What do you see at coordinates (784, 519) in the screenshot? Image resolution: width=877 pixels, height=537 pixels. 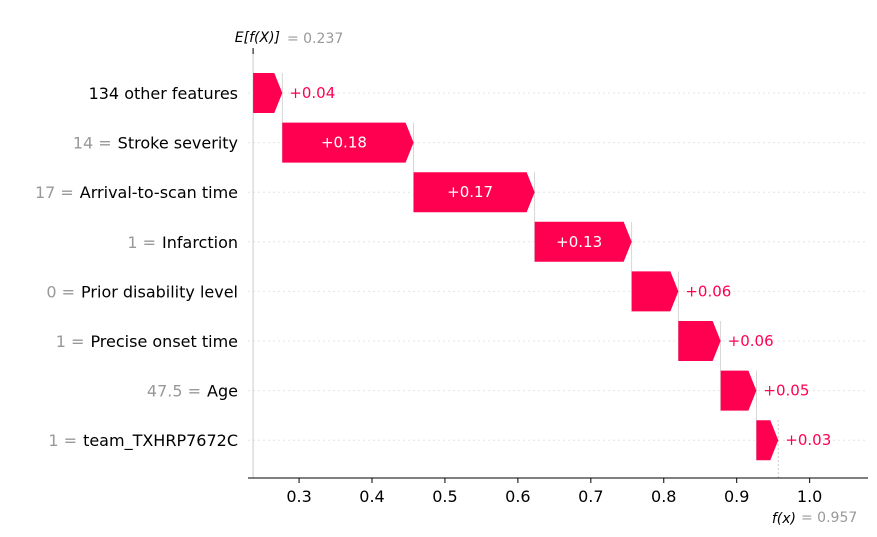 I see `output-value-label: f(x)` at bounding box center [784, 519].